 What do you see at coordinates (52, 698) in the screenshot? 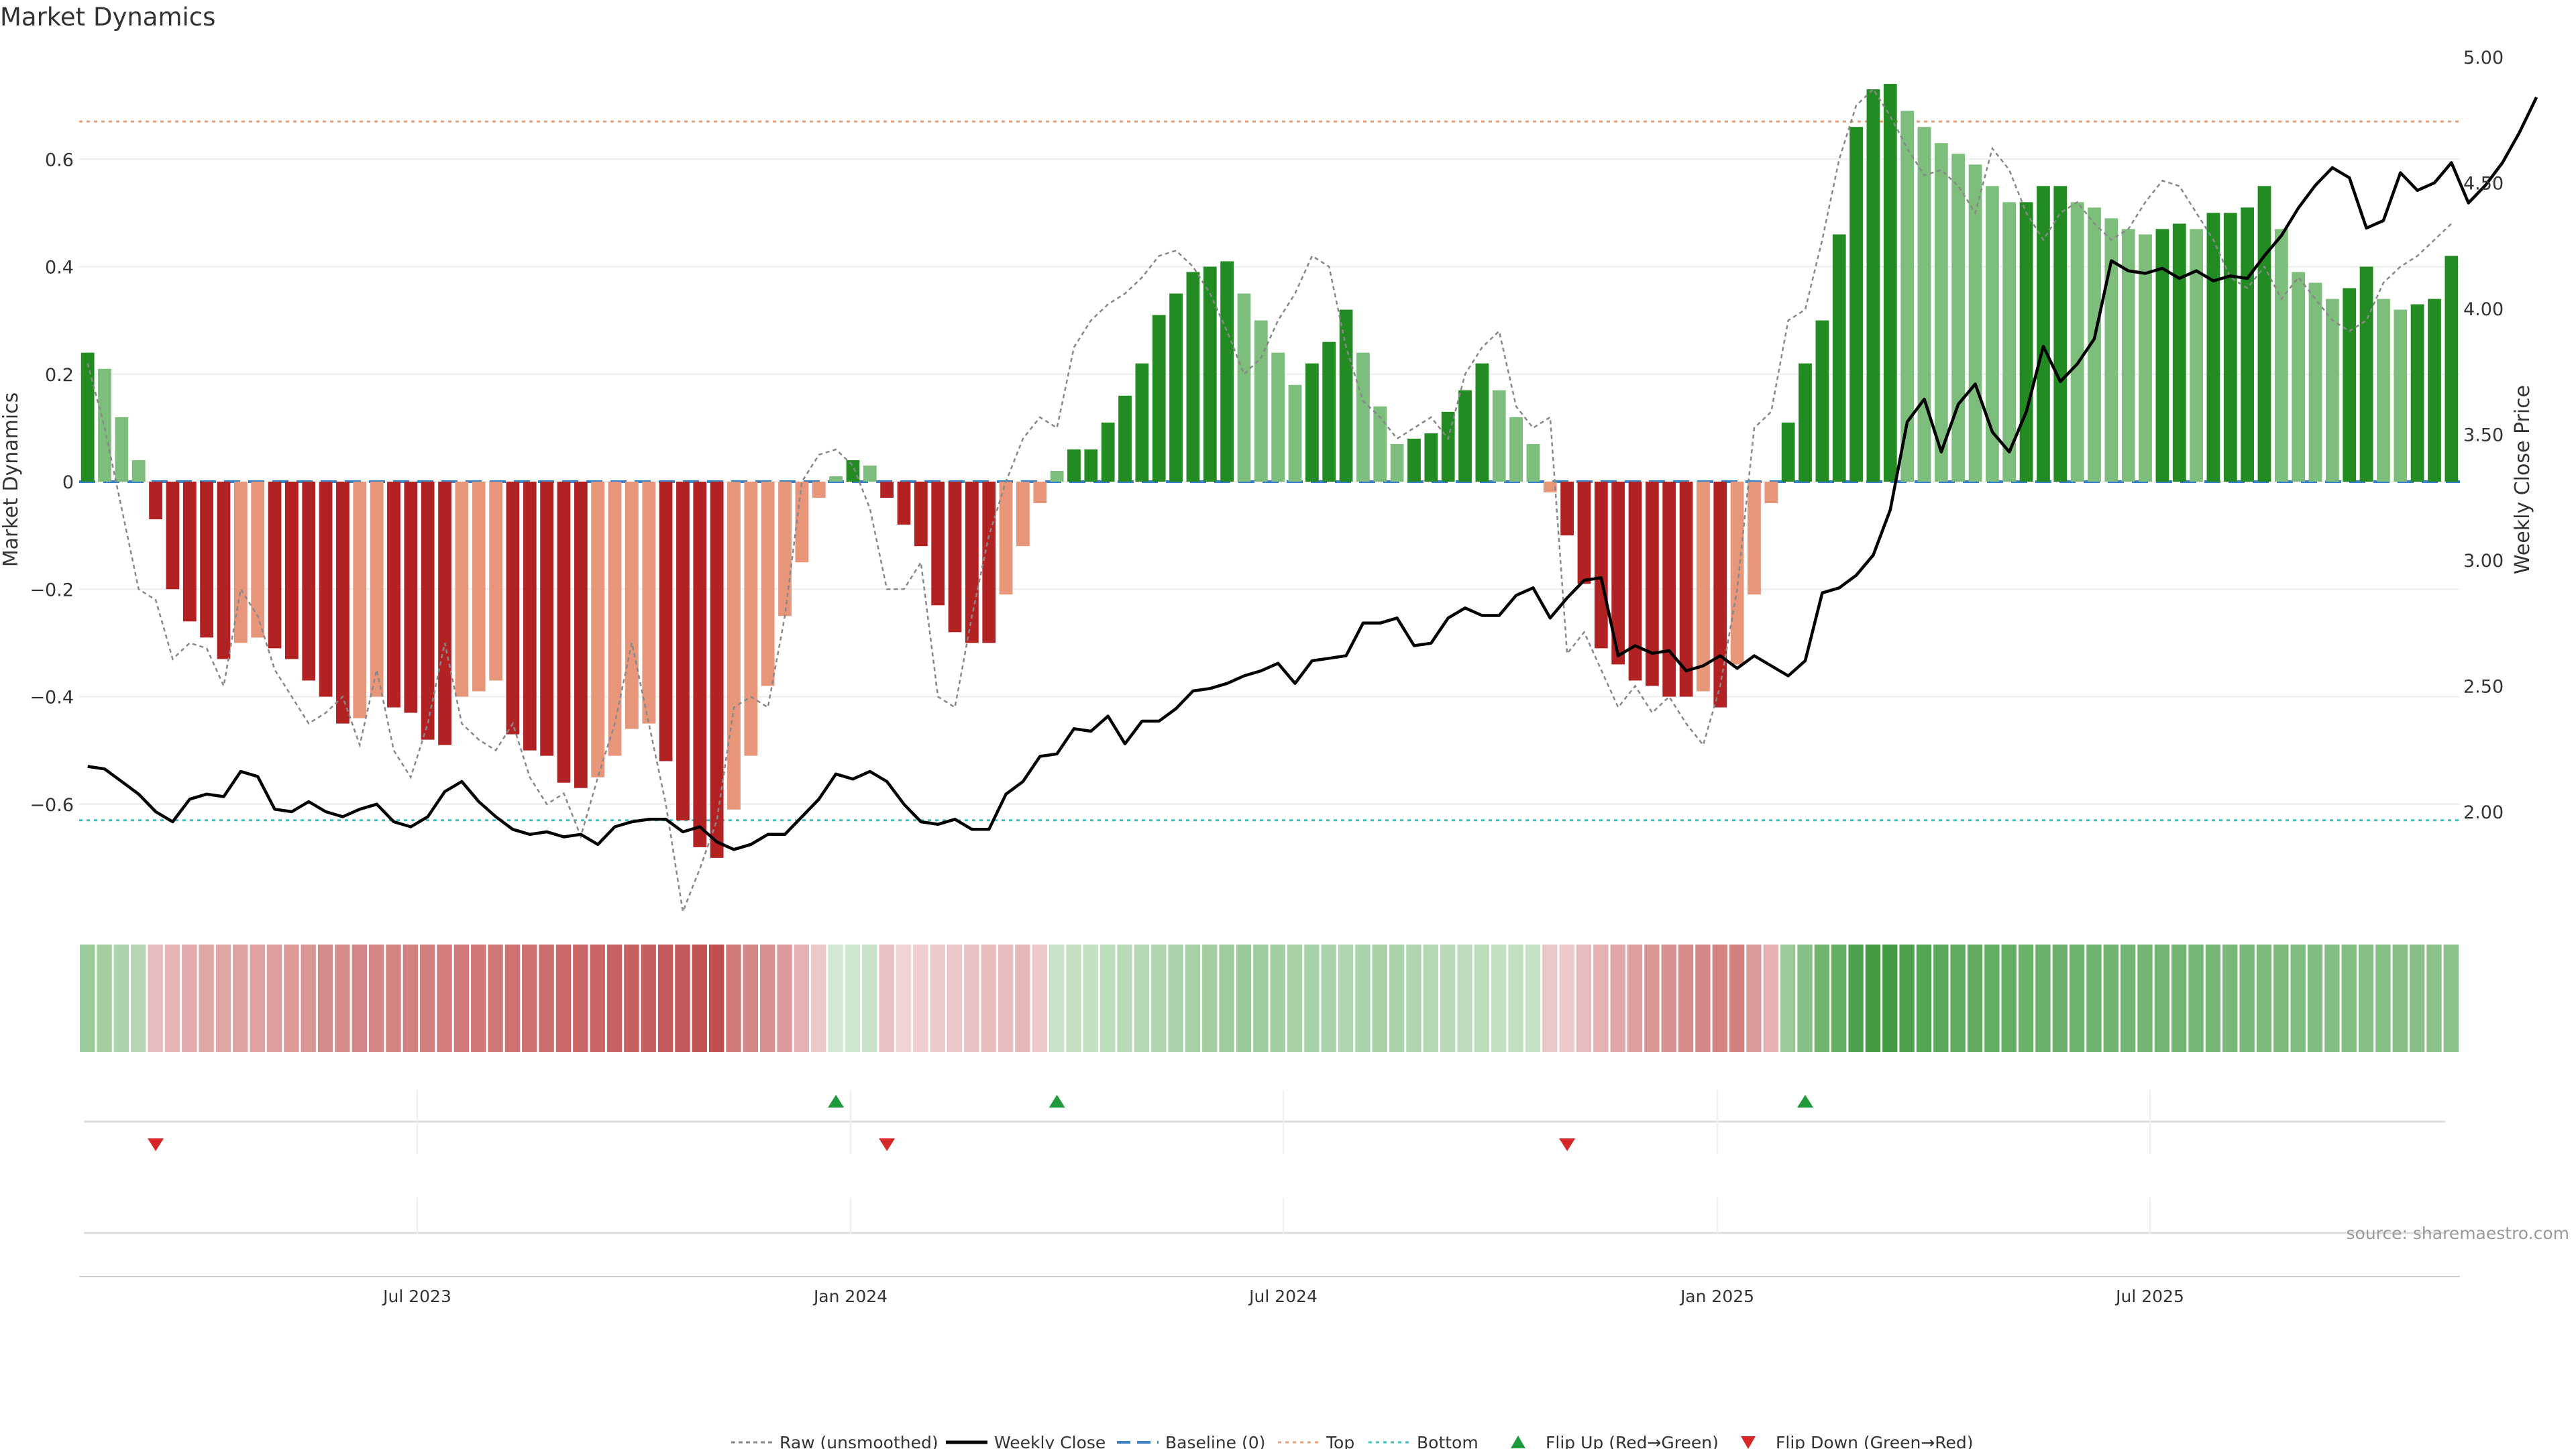
I see `left-tick-label: −0.4` at bounding box center [52, 698].